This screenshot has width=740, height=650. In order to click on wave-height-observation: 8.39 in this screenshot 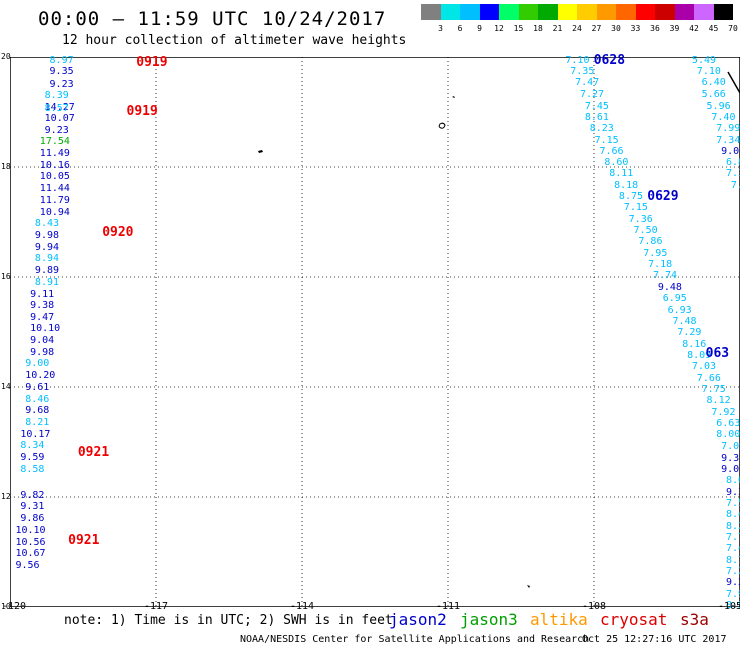, I will do `click(56, 96)`.